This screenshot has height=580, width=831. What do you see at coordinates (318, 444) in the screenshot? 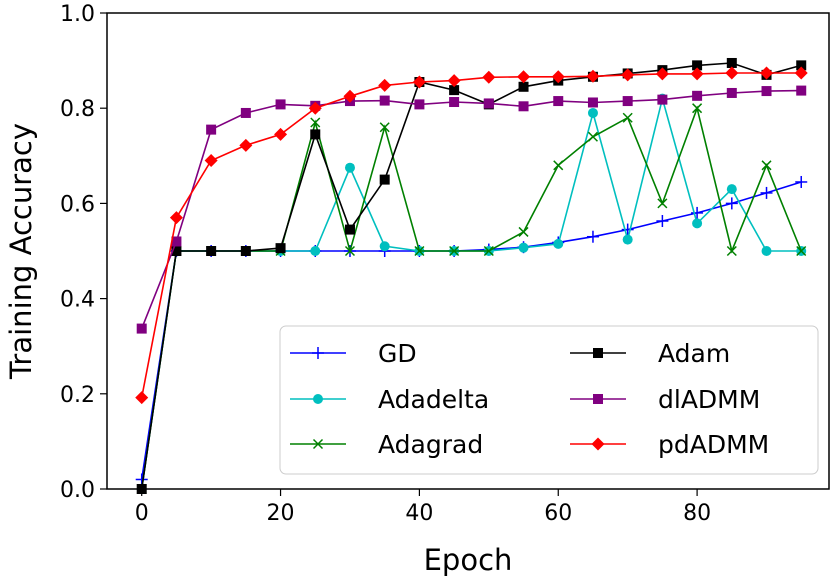
I see `legend-marker-adagrad` at bounding box center [318, 444].